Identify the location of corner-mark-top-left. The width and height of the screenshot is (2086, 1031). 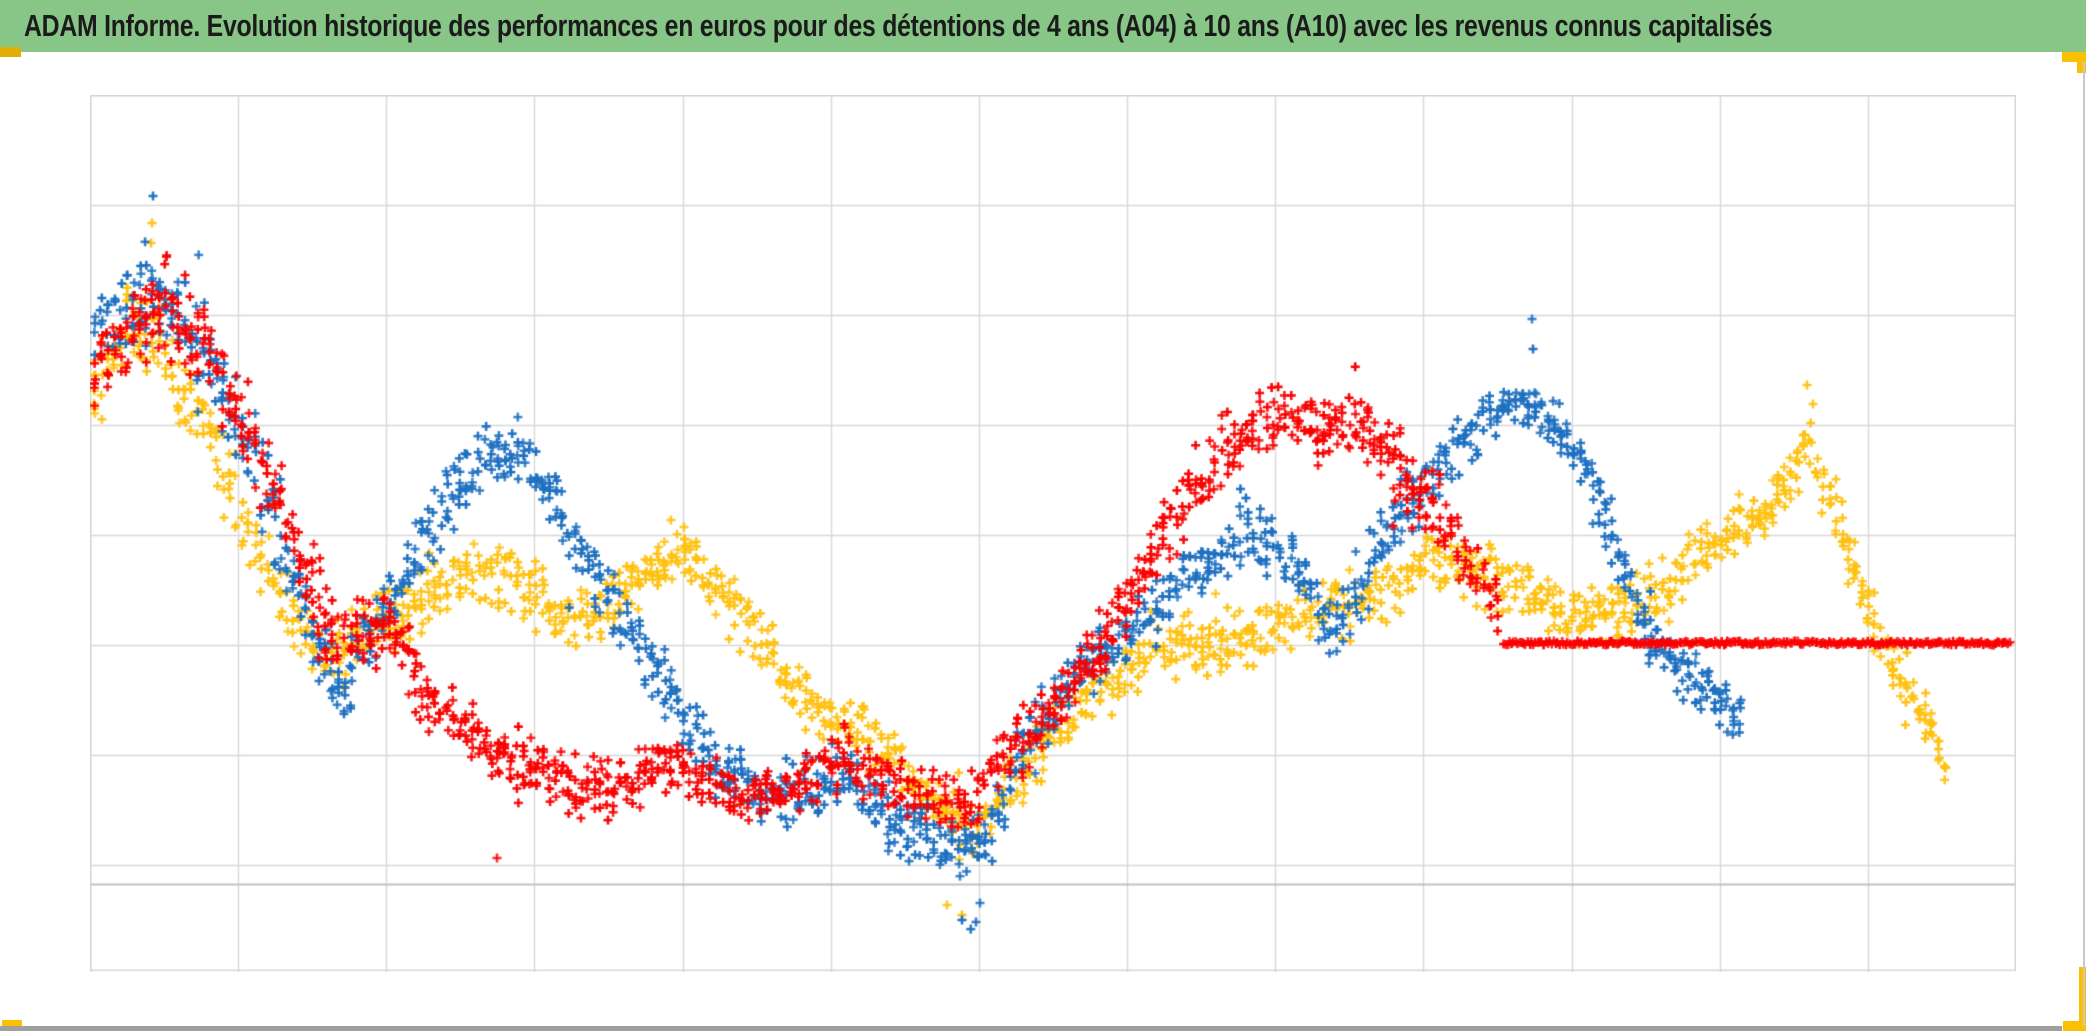
(10, 52).